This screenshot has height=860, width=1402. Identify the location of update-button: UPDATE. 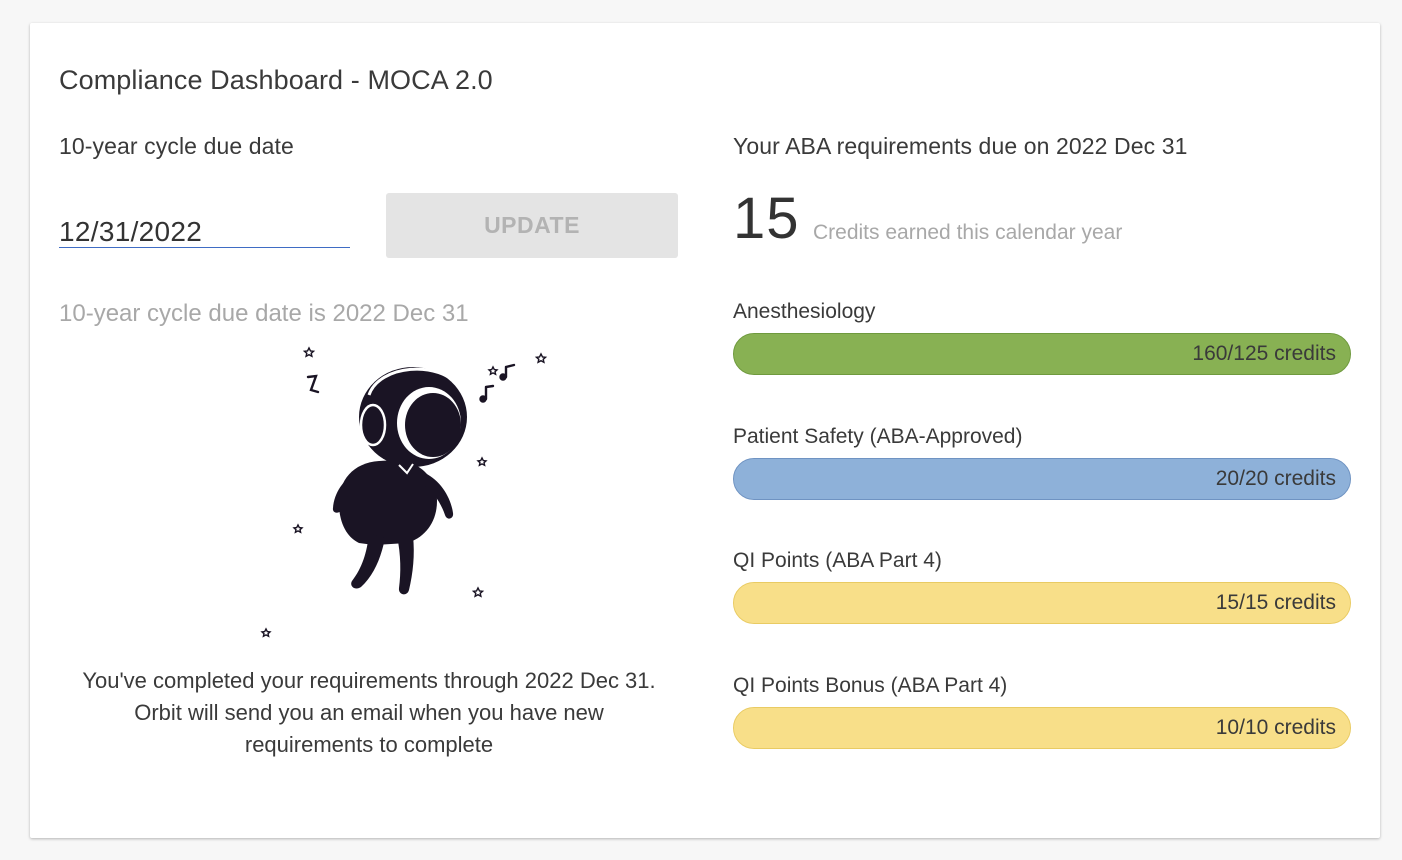
(532, 225).